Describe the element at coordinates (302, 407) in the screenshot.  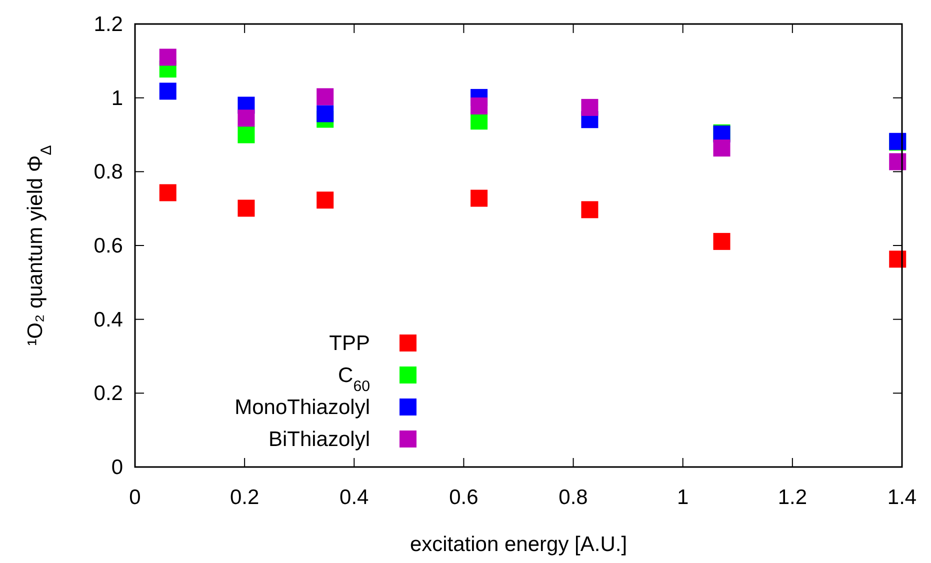
I see `legend-label: MonoThiazolyl` at that location.